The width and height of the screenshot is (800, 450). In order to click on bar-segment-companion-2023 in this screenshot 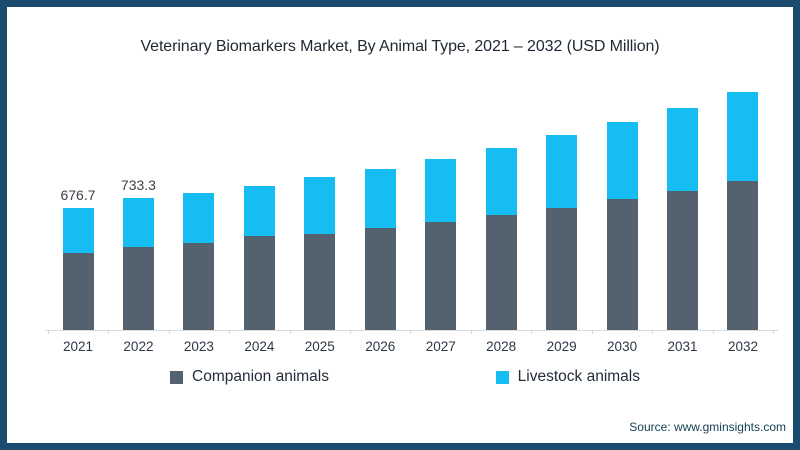, I will do `click(199, 286)`.